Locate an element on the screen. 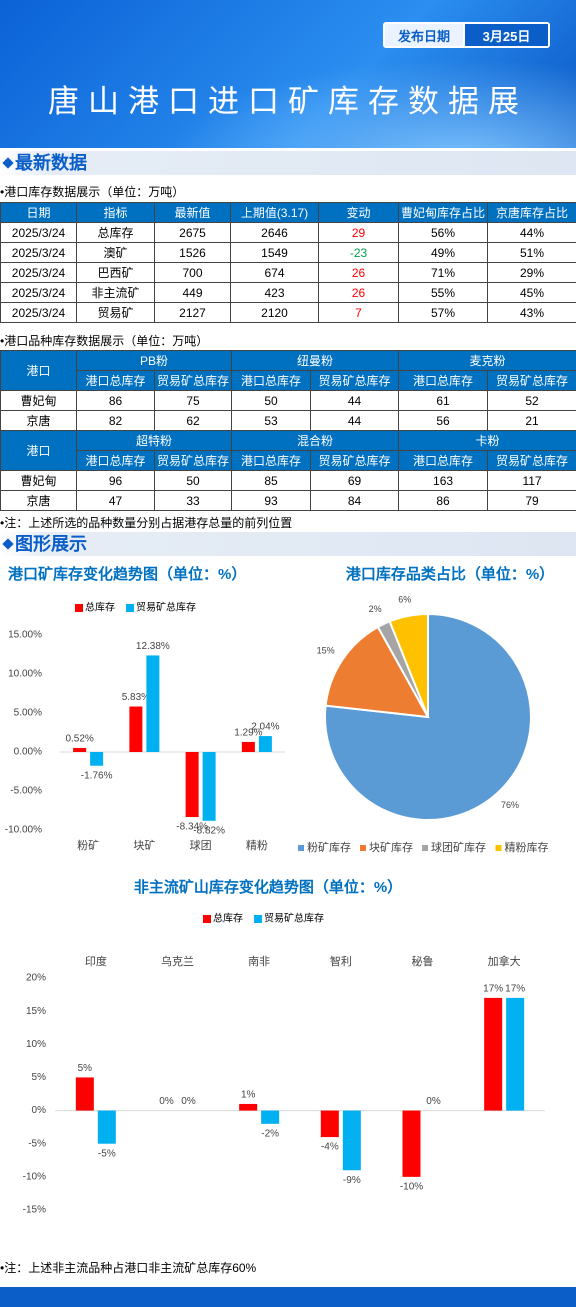 This screenshot has height=1307, width=576. y-tick-label: -15% is located at coordinates (34, 1210).